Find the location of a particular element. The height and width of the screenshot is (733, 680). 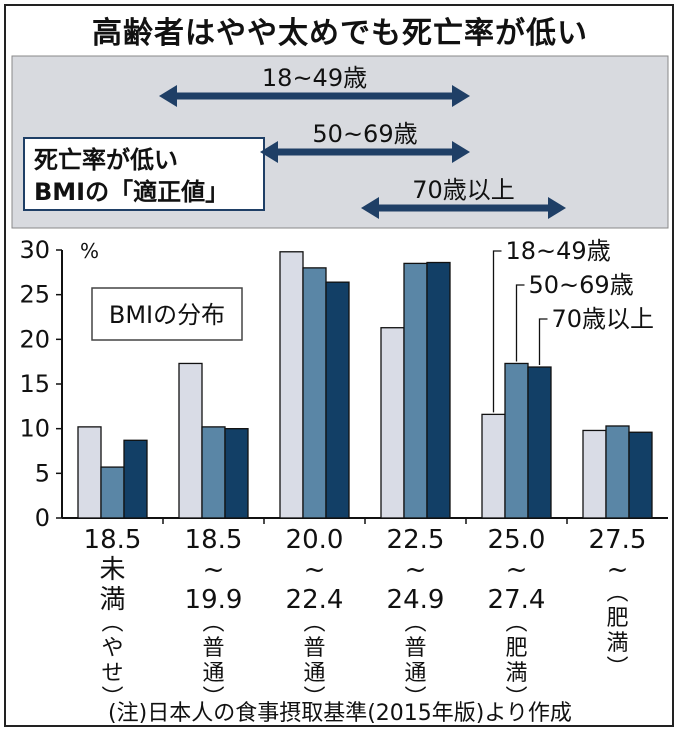

legend-box is located at coordinates (167, 314).